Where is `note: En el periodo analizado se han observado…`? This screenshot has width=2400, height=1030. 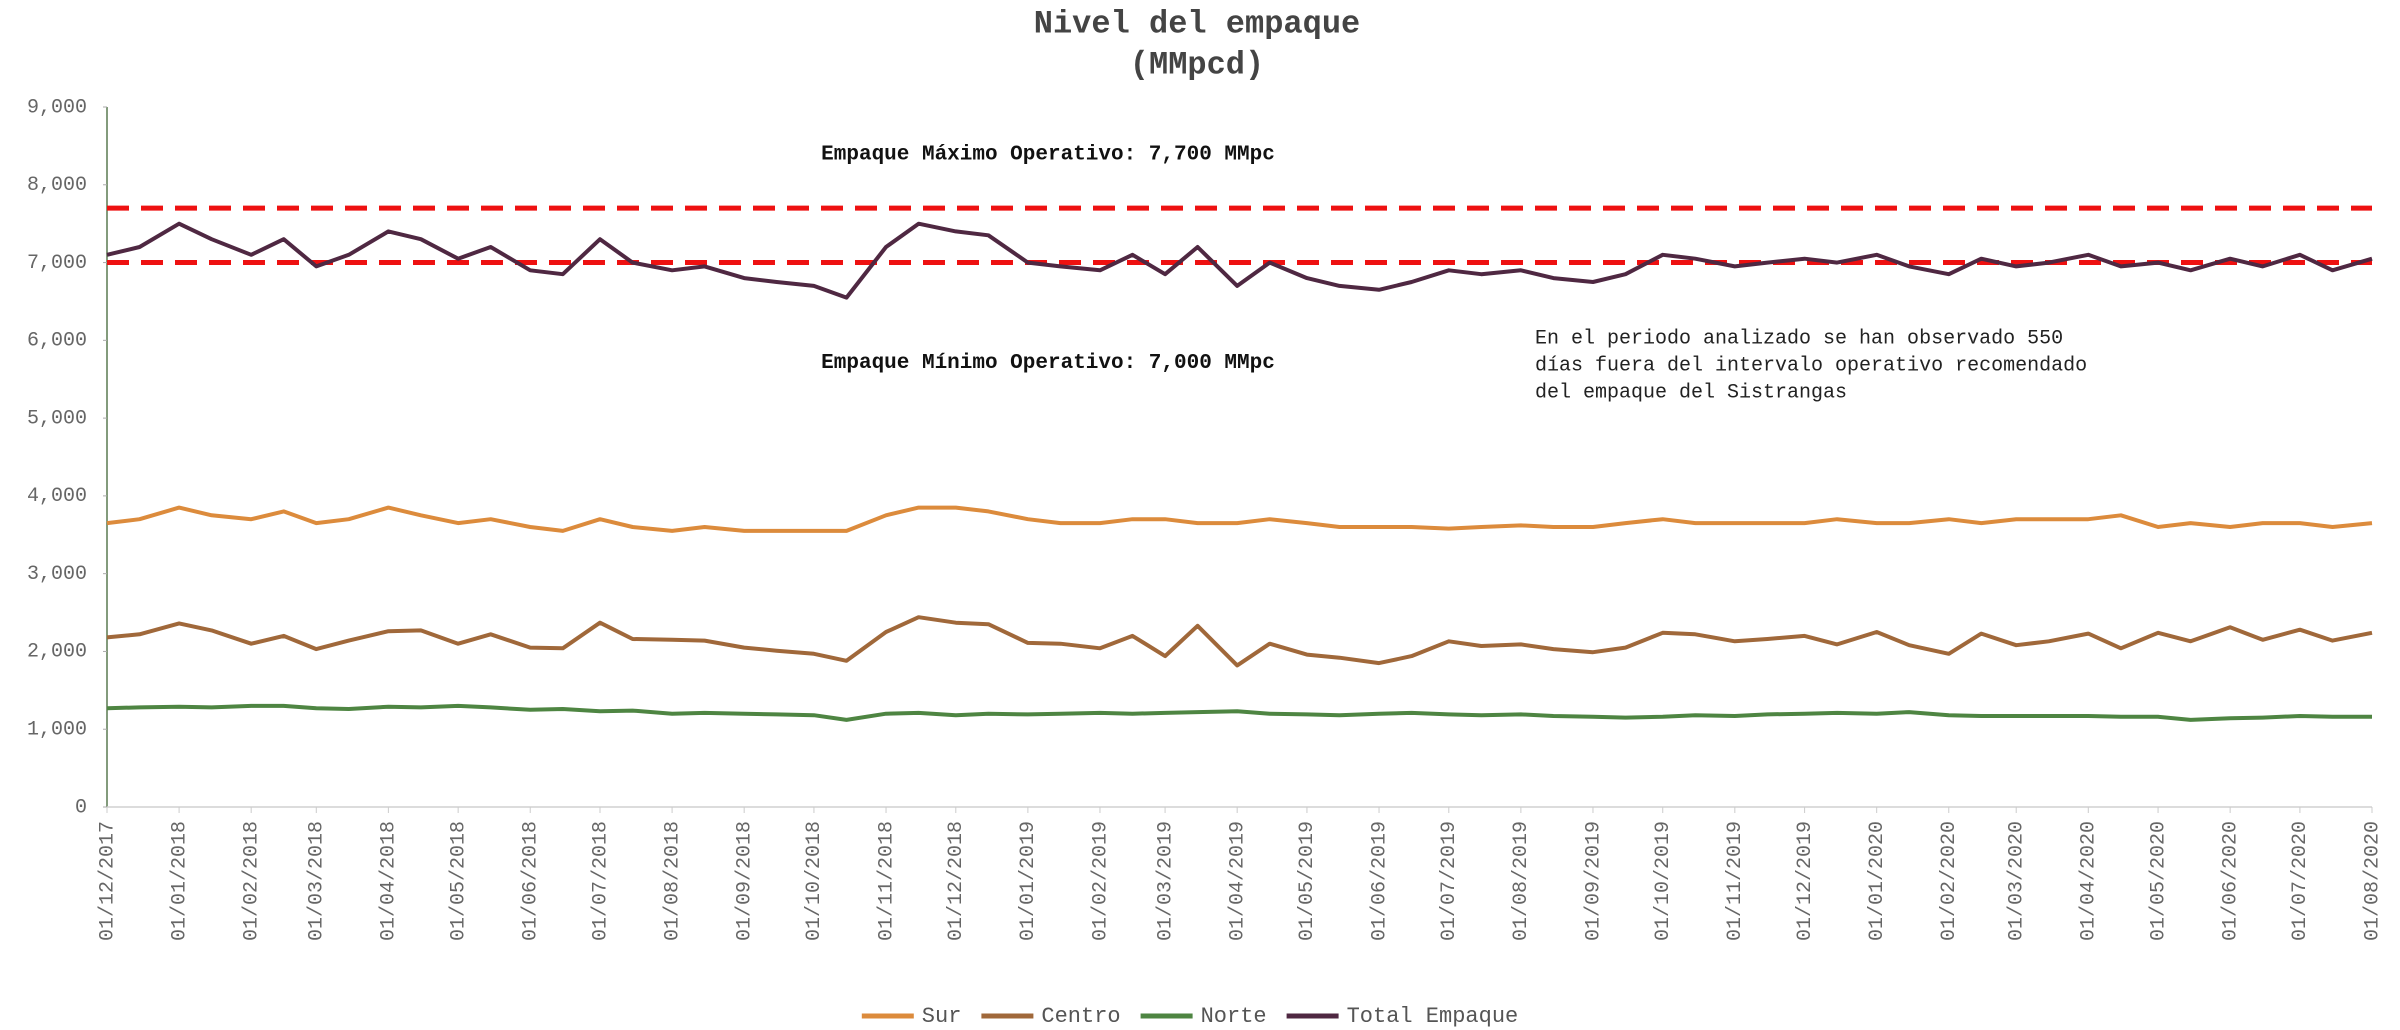
note: En el periodo analizado se han observado… is located at coordinates (1799, 338).